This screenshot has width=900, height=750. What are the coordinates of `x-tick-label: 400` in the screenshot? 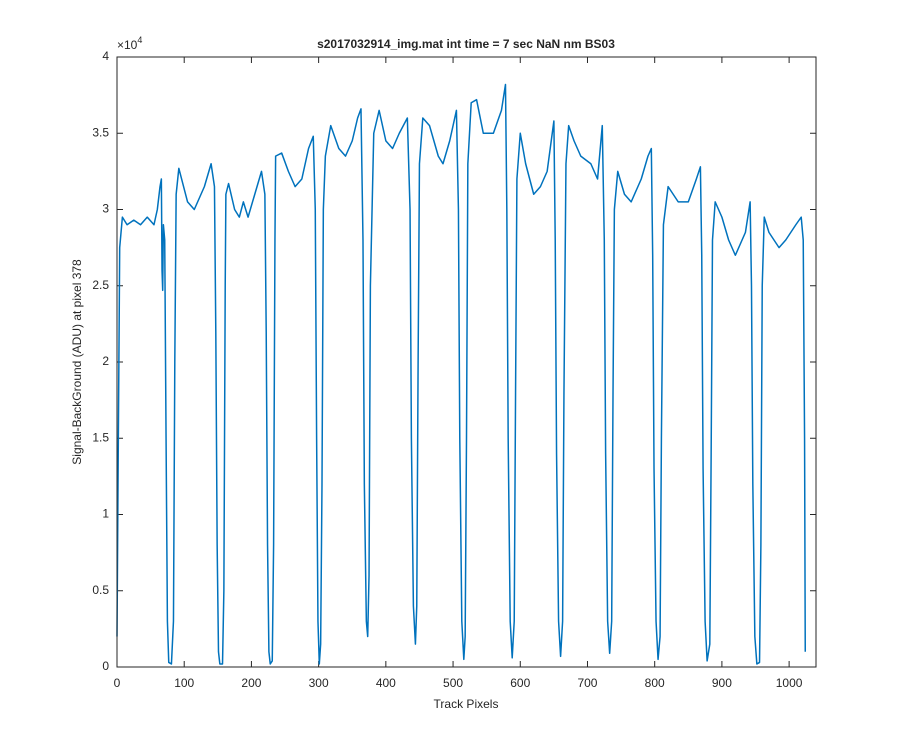 It's located at (386, 683).